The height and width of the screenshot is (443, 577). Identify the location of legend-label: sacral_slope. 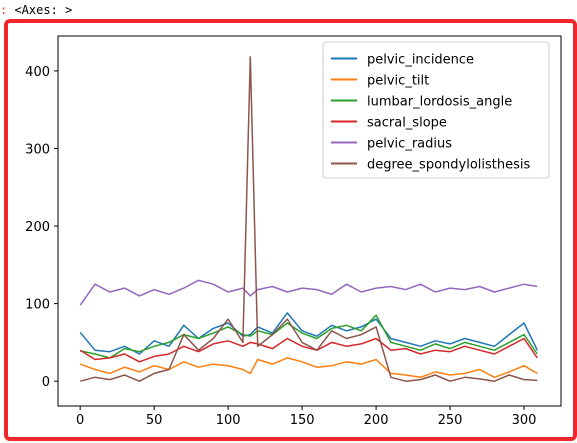
(407, 123).